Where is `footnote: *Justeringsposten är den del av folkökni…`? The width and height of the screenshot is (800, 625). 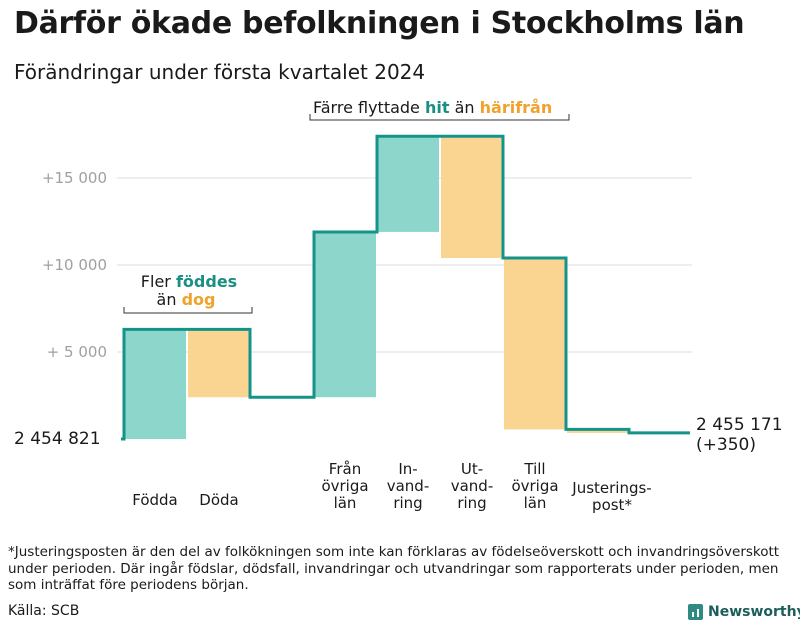 footnote: *Justeringsposten är den del av folkökni… is located at coordinates (394, 568).